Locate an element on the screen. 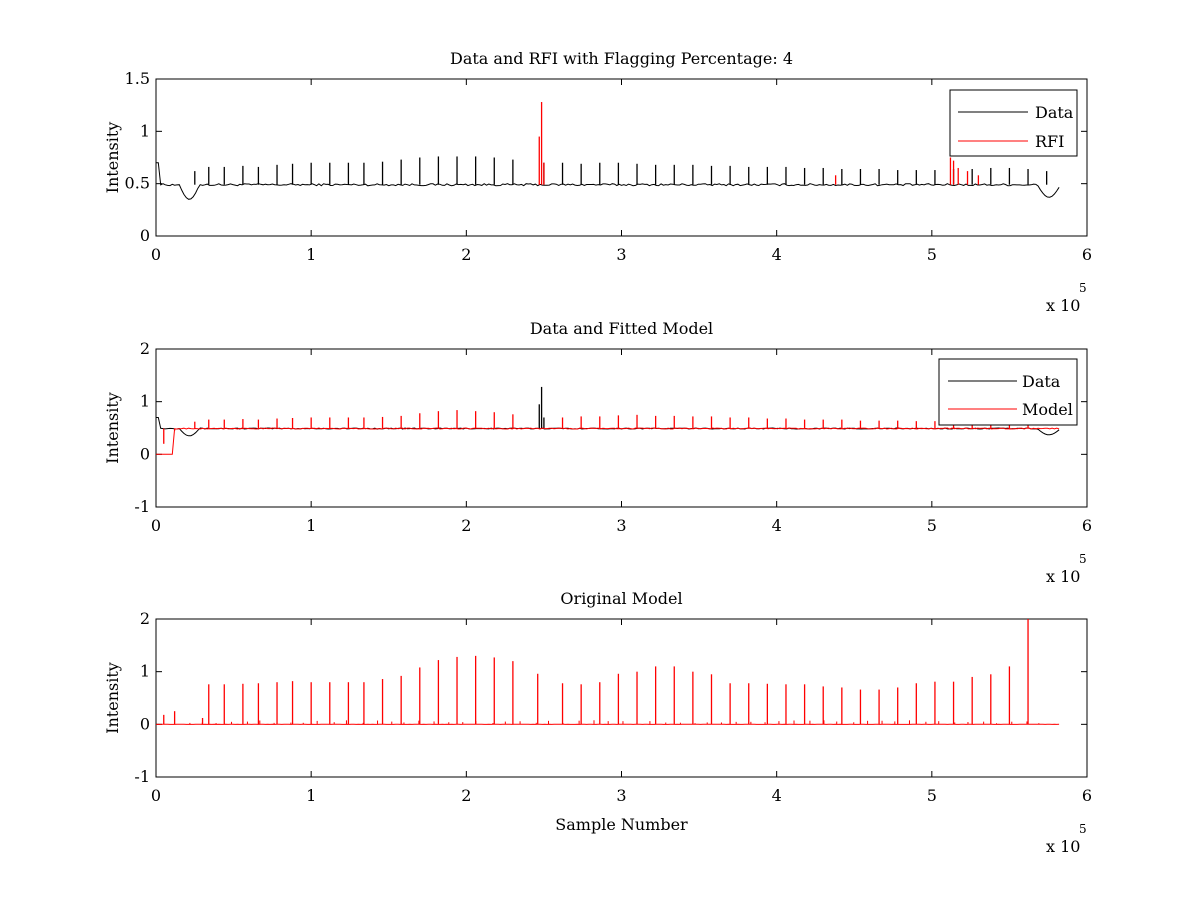  chart-title: Data and RFI with Flagging Percentage: 4 is located at coordinates (621, 58).